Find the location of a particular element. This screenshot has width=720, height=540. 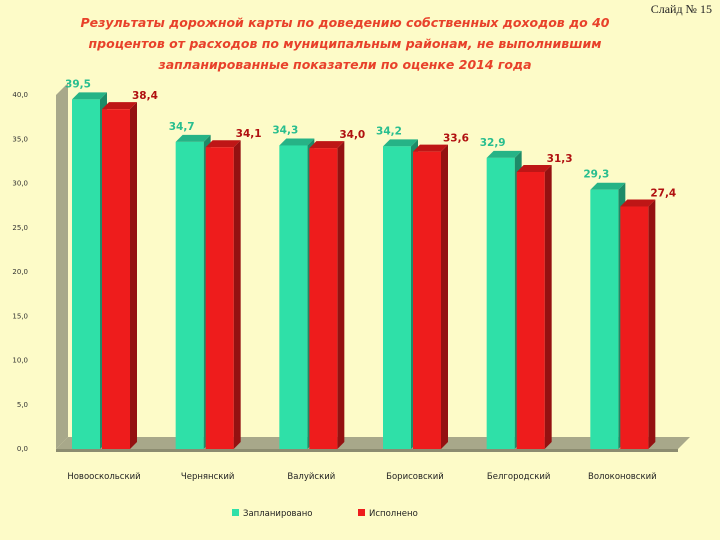

x-tick-label: Валуйский is located at coordinates (311, 477).